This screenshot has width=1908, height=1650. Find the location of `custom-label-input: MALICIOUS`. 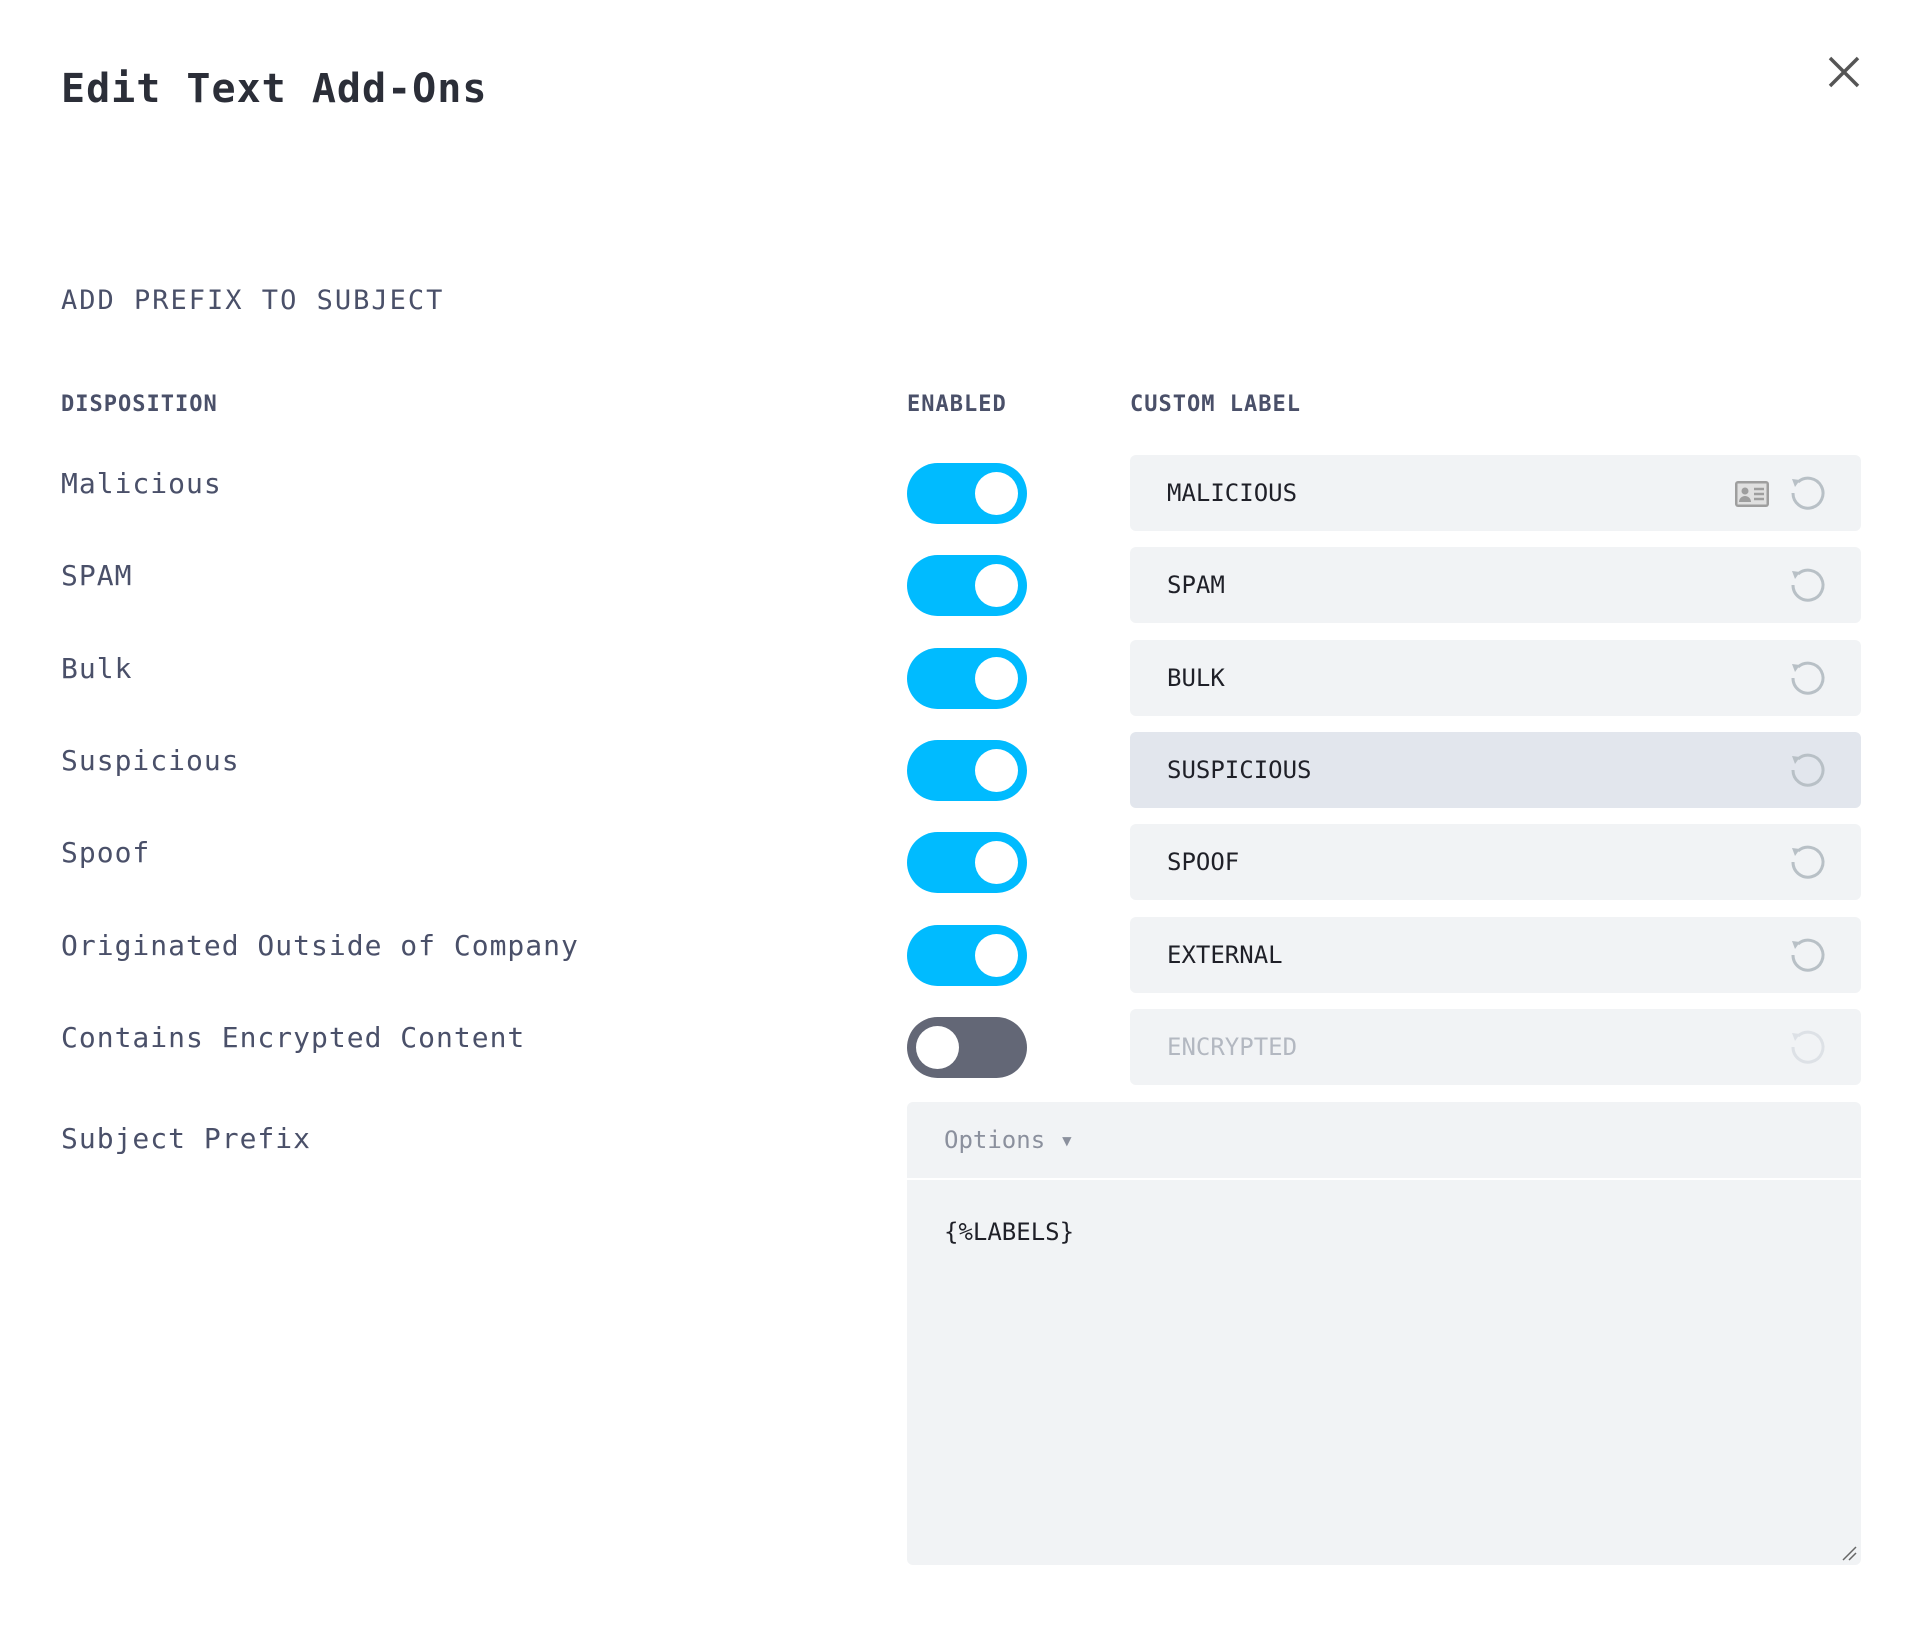

custom-label-input: MALICIOUS is located at coordinates (1495, 493).